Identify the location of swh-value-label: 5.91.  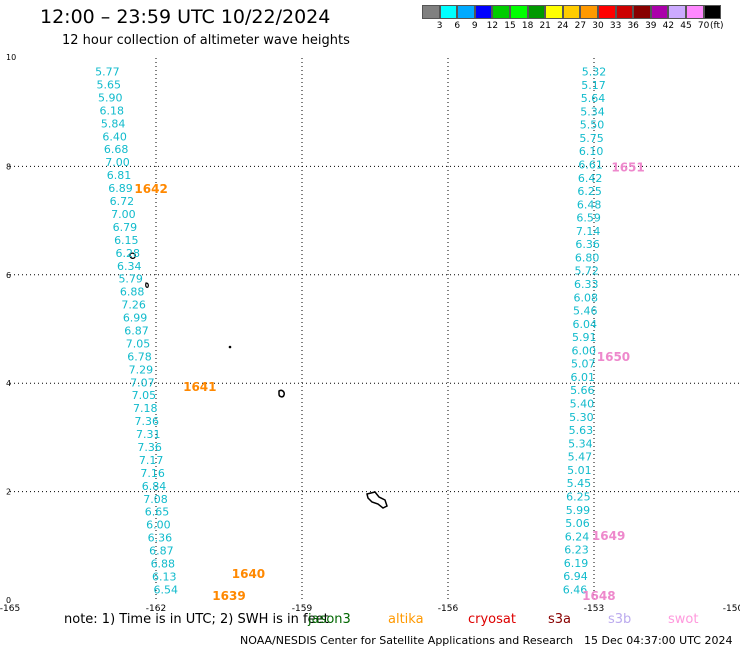
(584, 337).